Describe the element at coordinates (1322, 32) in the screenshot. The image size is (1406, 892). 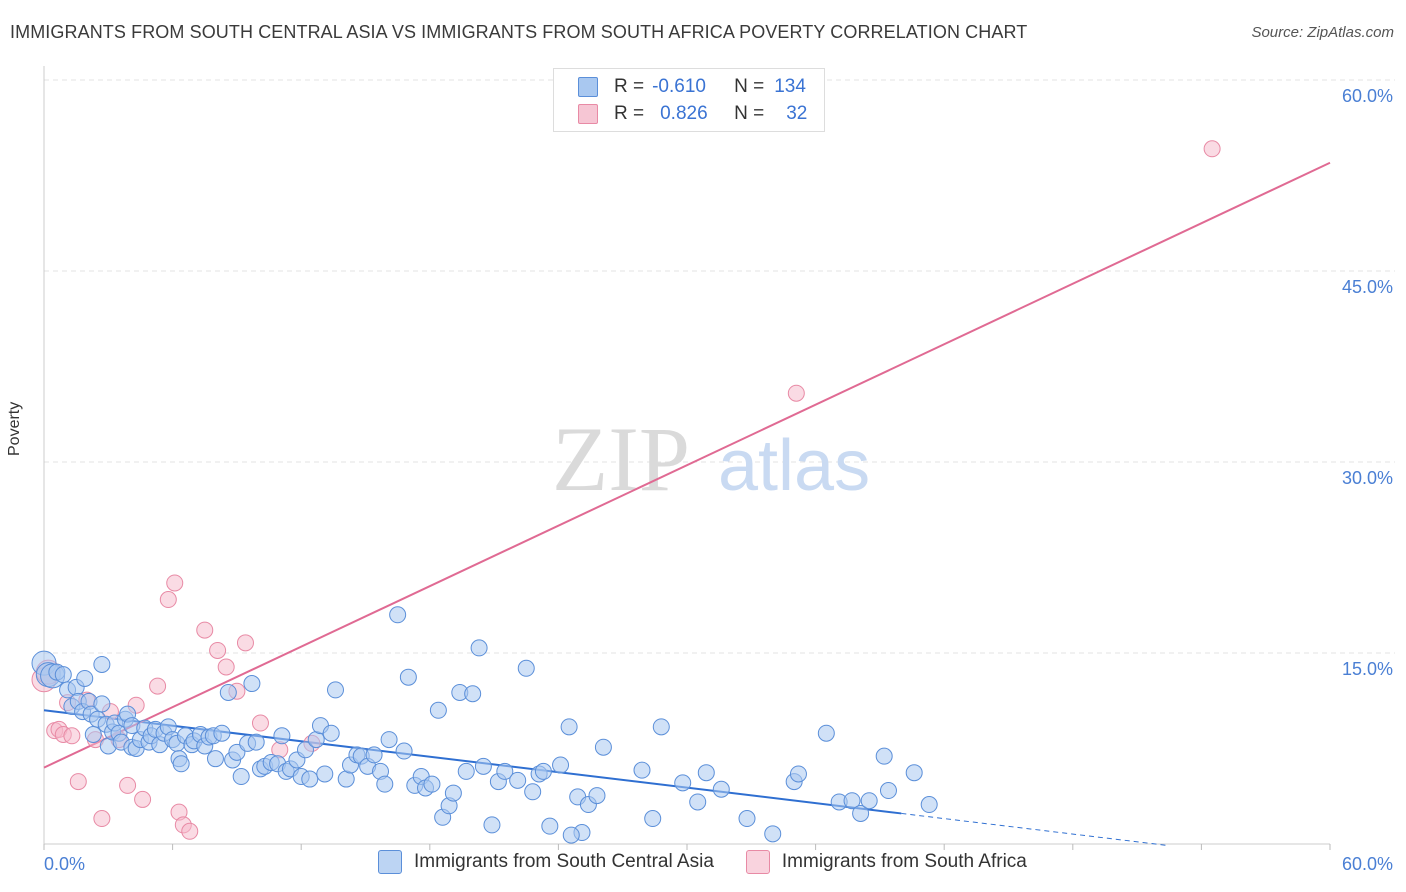
I see `source-label: Source: ZipAtlas.com` at that location.